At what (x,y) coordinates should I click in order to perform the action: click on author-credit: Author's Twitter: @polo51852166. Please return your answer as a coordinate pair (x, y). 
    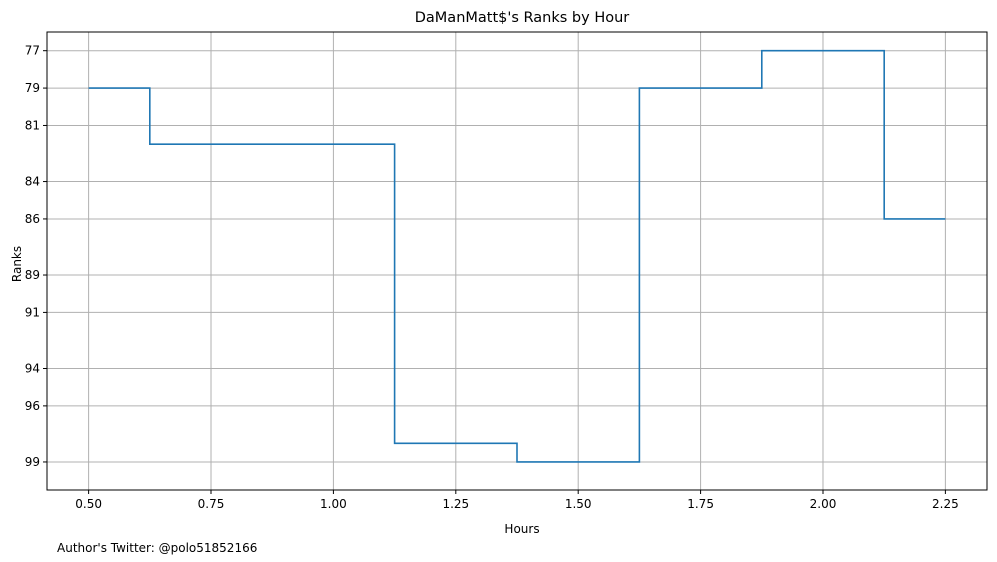
    Looking at the image, I should click on (157, 548).